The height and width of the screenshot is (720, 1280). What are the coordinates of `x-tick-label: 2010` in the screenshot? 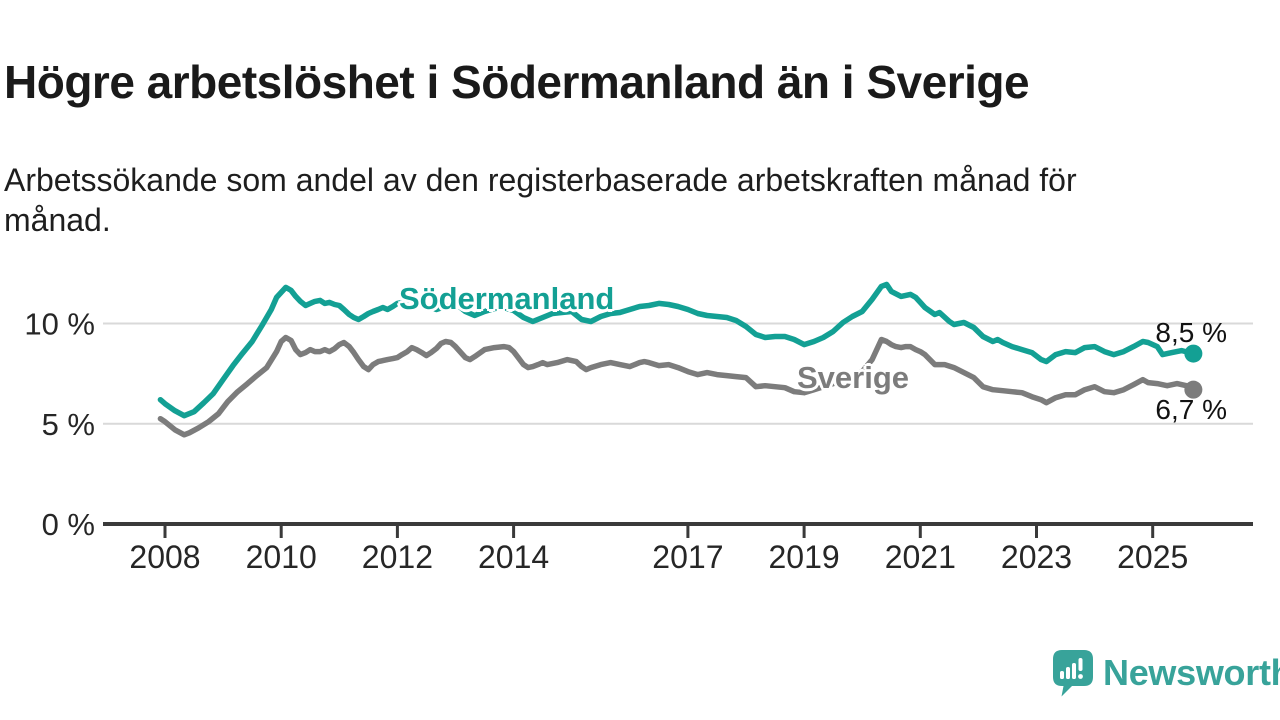 It's located at (281, 557).